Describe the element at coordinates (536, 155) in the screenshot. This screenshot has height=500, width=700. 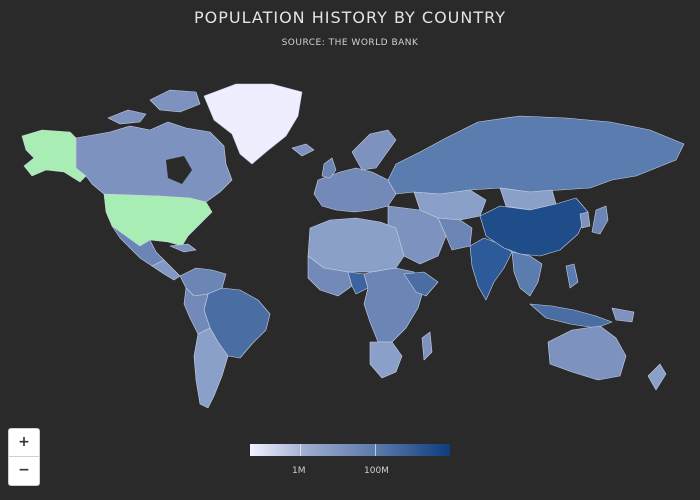
I see `region-russia` at that location.